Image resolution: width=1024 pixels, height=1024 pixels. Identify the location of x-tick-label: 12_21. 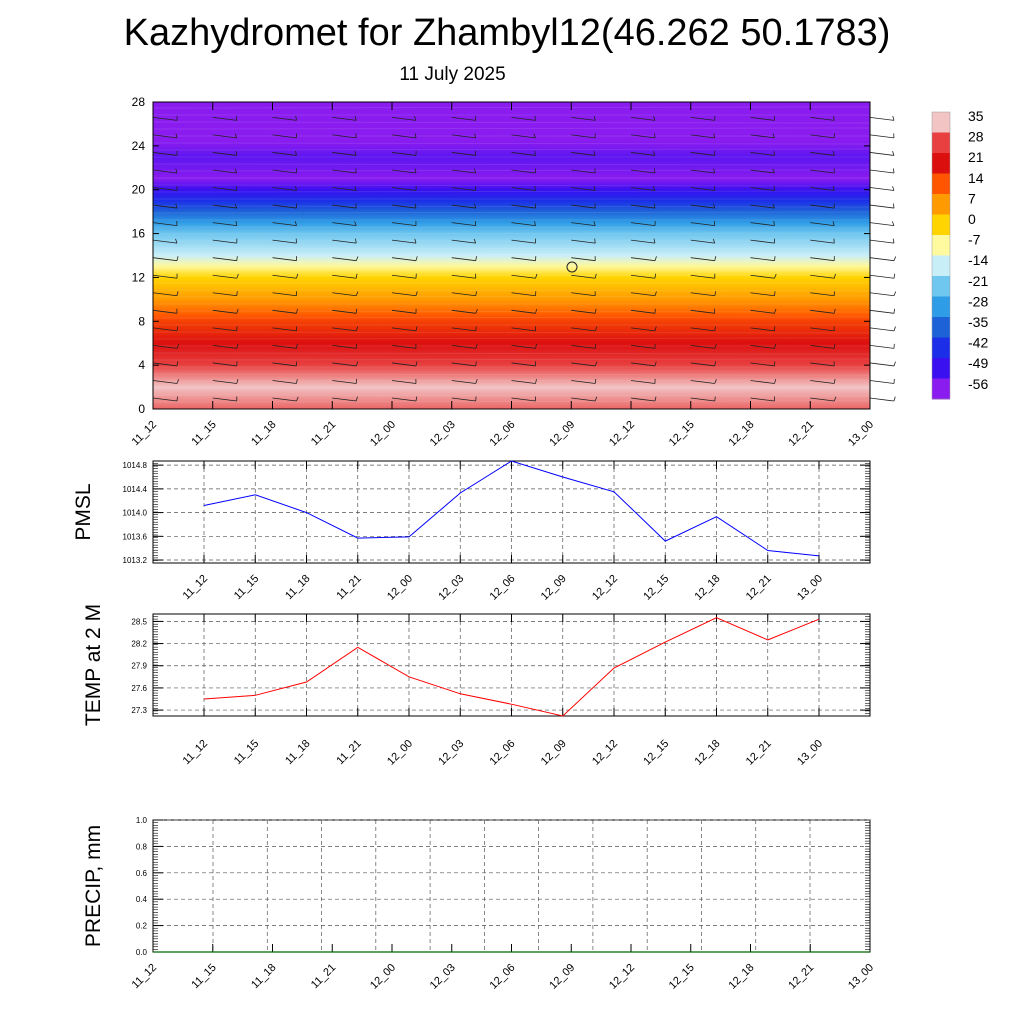
(759, 753).